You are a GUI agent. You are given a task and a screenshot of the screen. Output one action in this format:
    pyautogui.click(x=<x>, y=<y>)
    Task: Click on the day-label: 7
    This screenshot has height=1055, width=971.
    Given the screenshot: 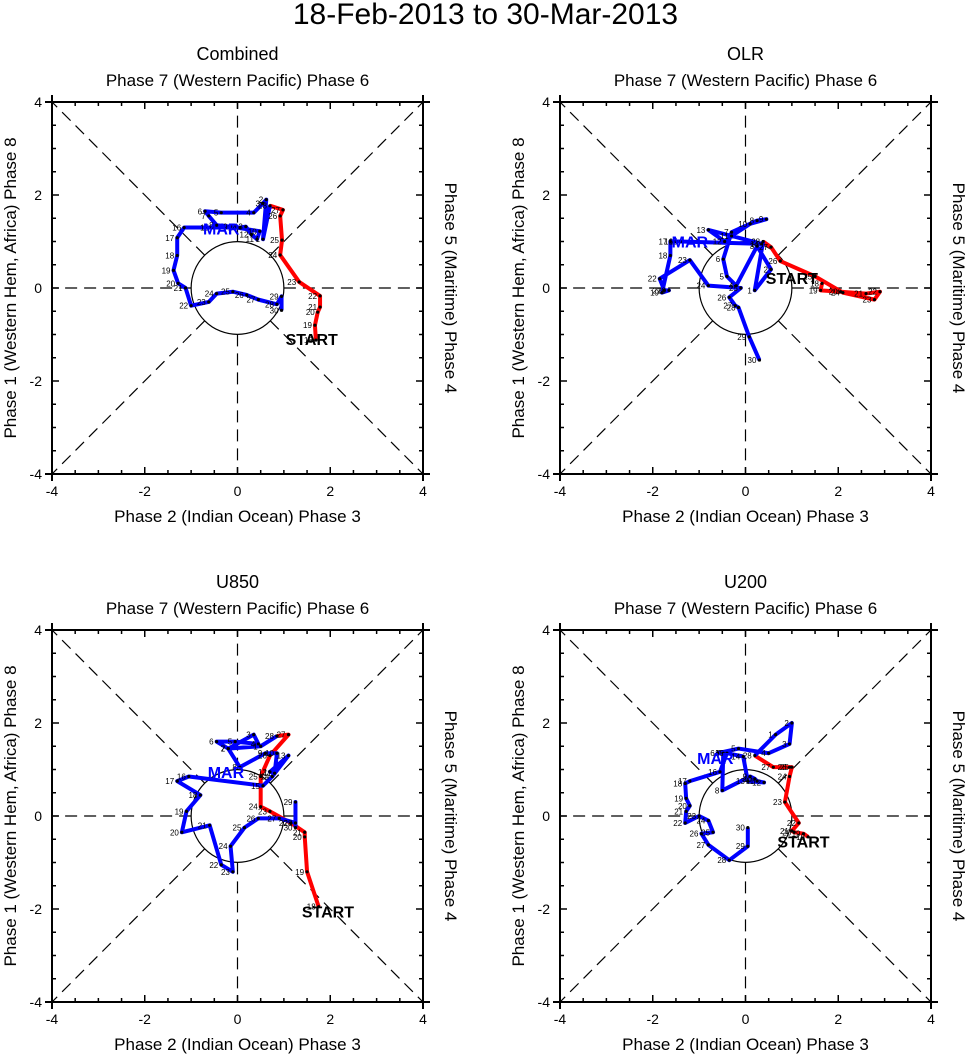 What is the action you would take?
    pyautogui.click(x=223, y=749)
    